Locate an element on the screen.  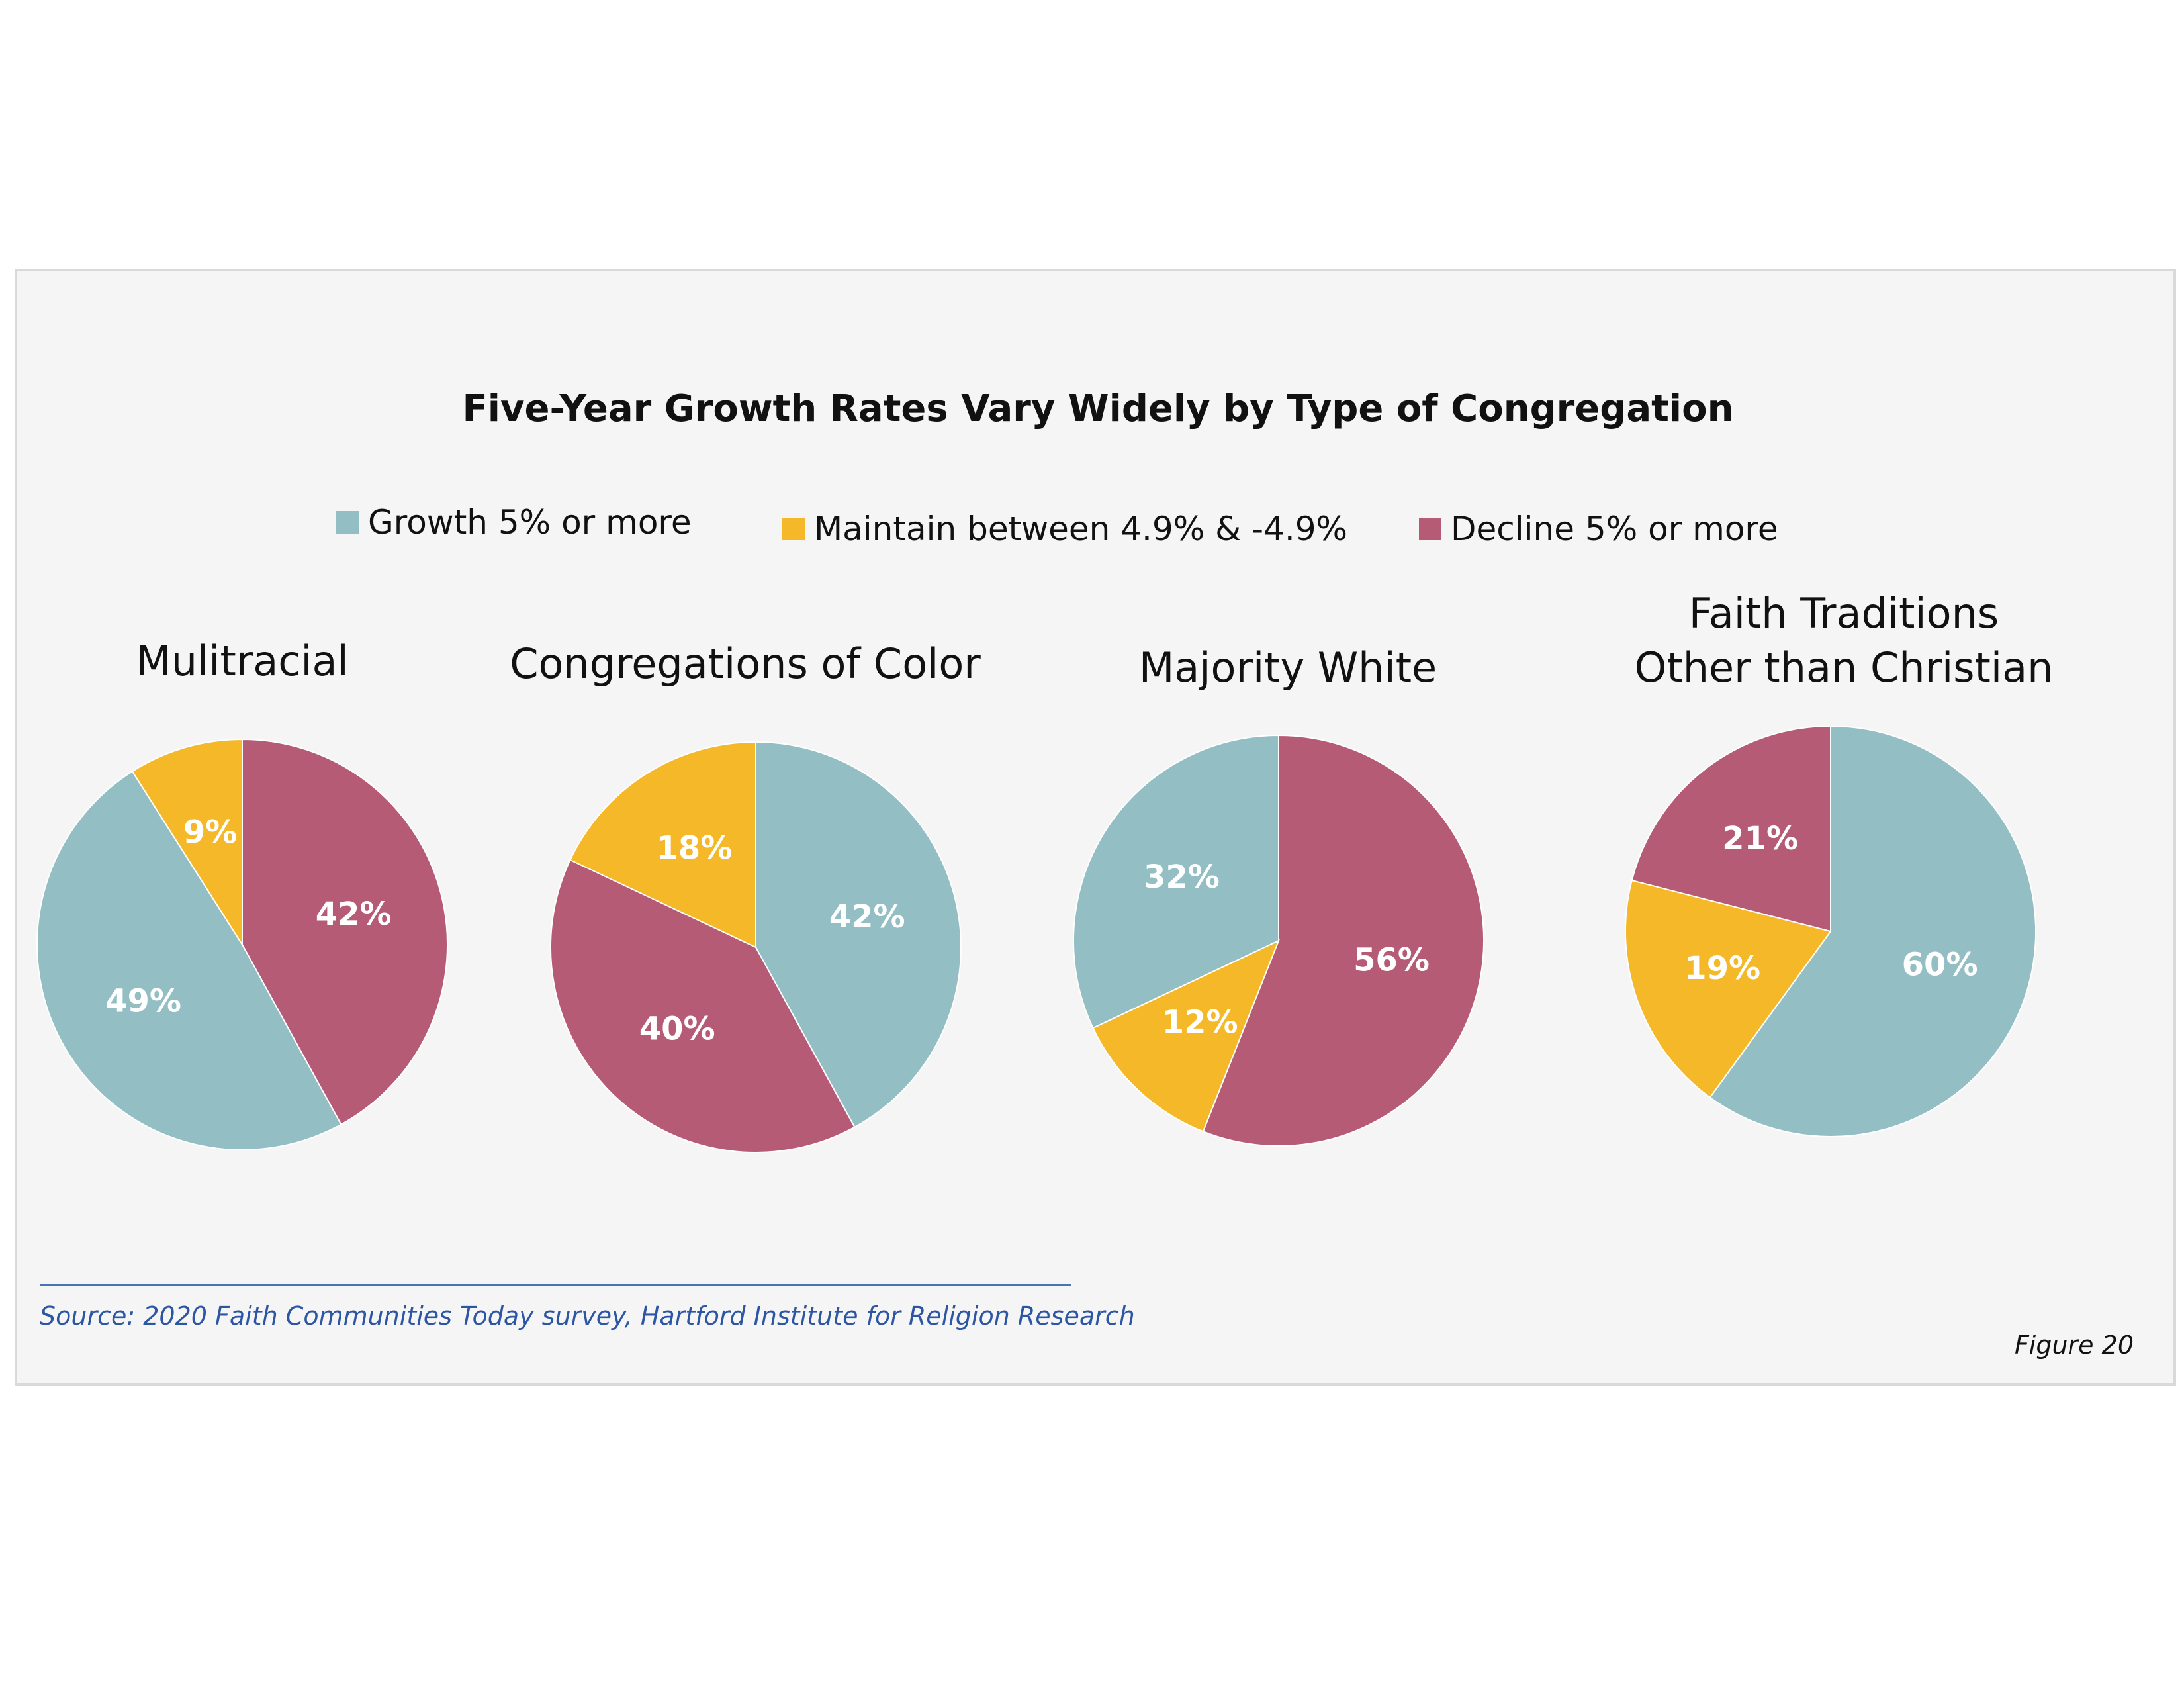
legend-swatch-decline is located at coordinates (1430, 529).